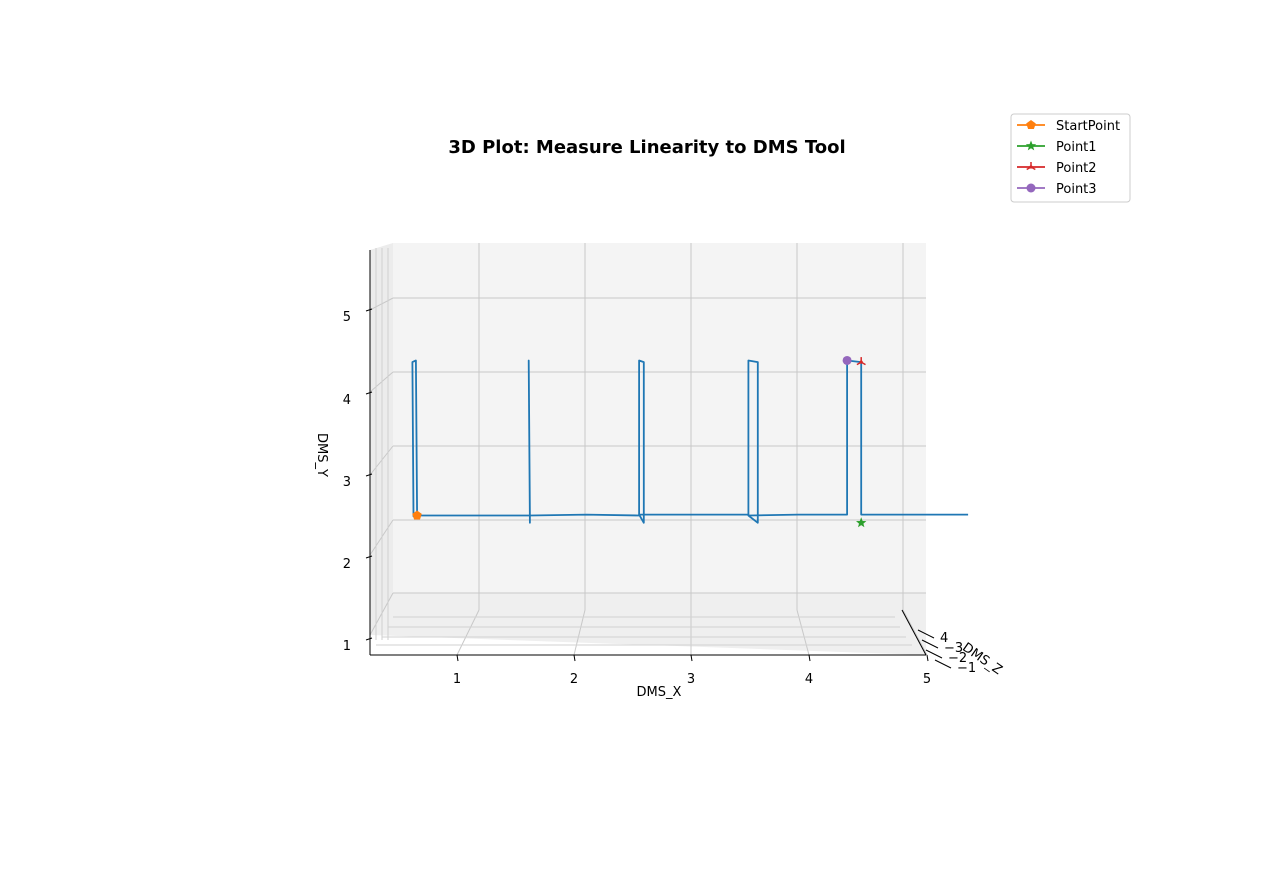  What do you see at coordinates (417, 515) in the screenshot?
I see `marker-startpoint` at bounding box center [417, 515].